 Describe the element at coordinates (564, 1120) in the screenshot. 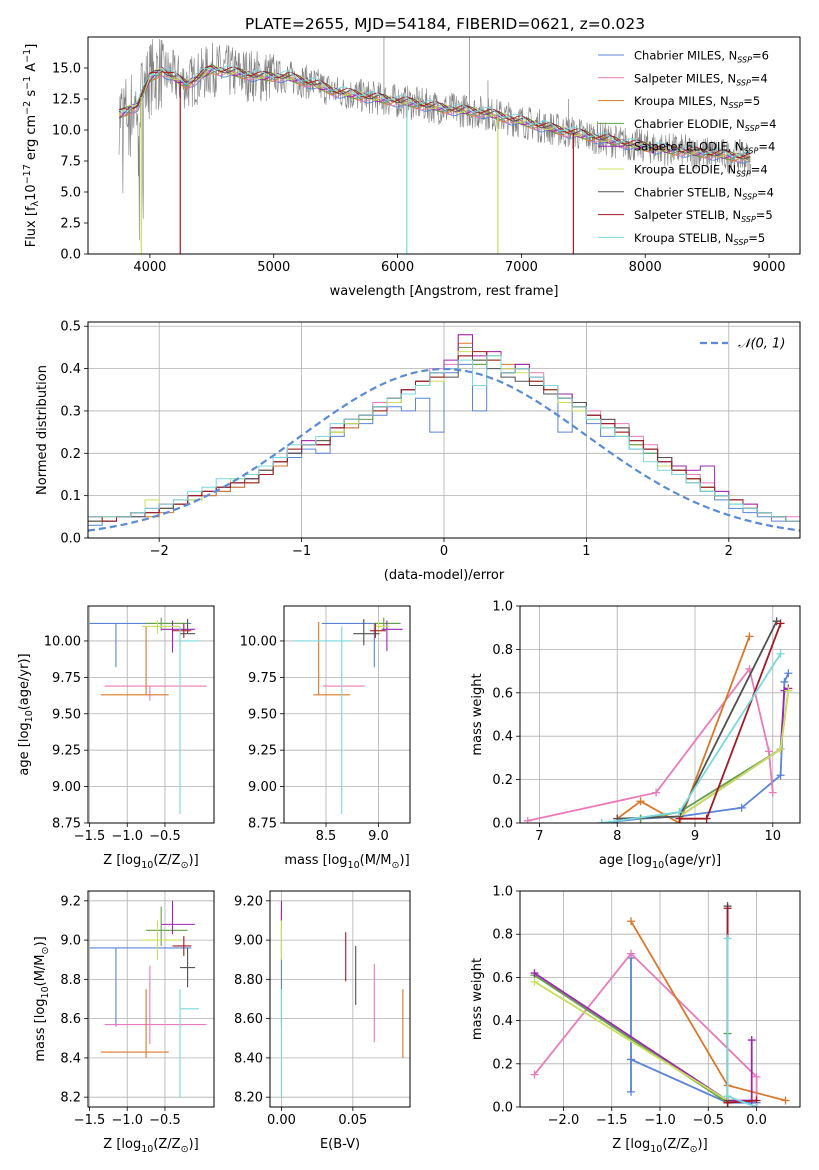

I see `x-tick-label: −2.0` at that location.